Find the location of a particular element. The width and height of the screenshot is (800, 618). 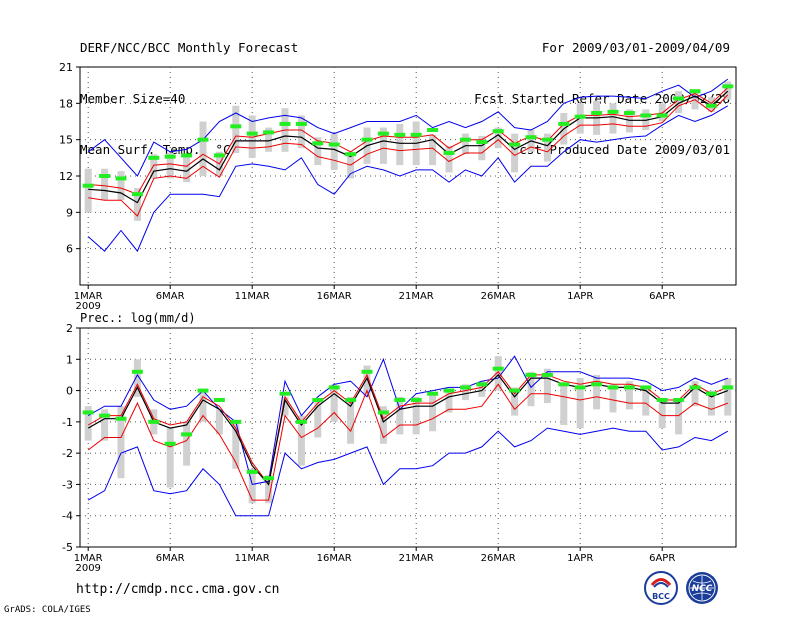

y-tick-label: -4 is located at coordinates (67, 516).